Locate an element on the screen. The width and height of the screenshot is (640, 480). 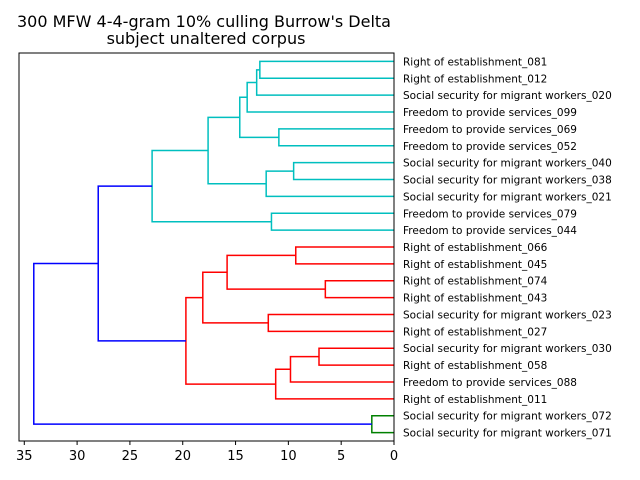
x-tick-label: 35 is located at coordinates (24, 456).